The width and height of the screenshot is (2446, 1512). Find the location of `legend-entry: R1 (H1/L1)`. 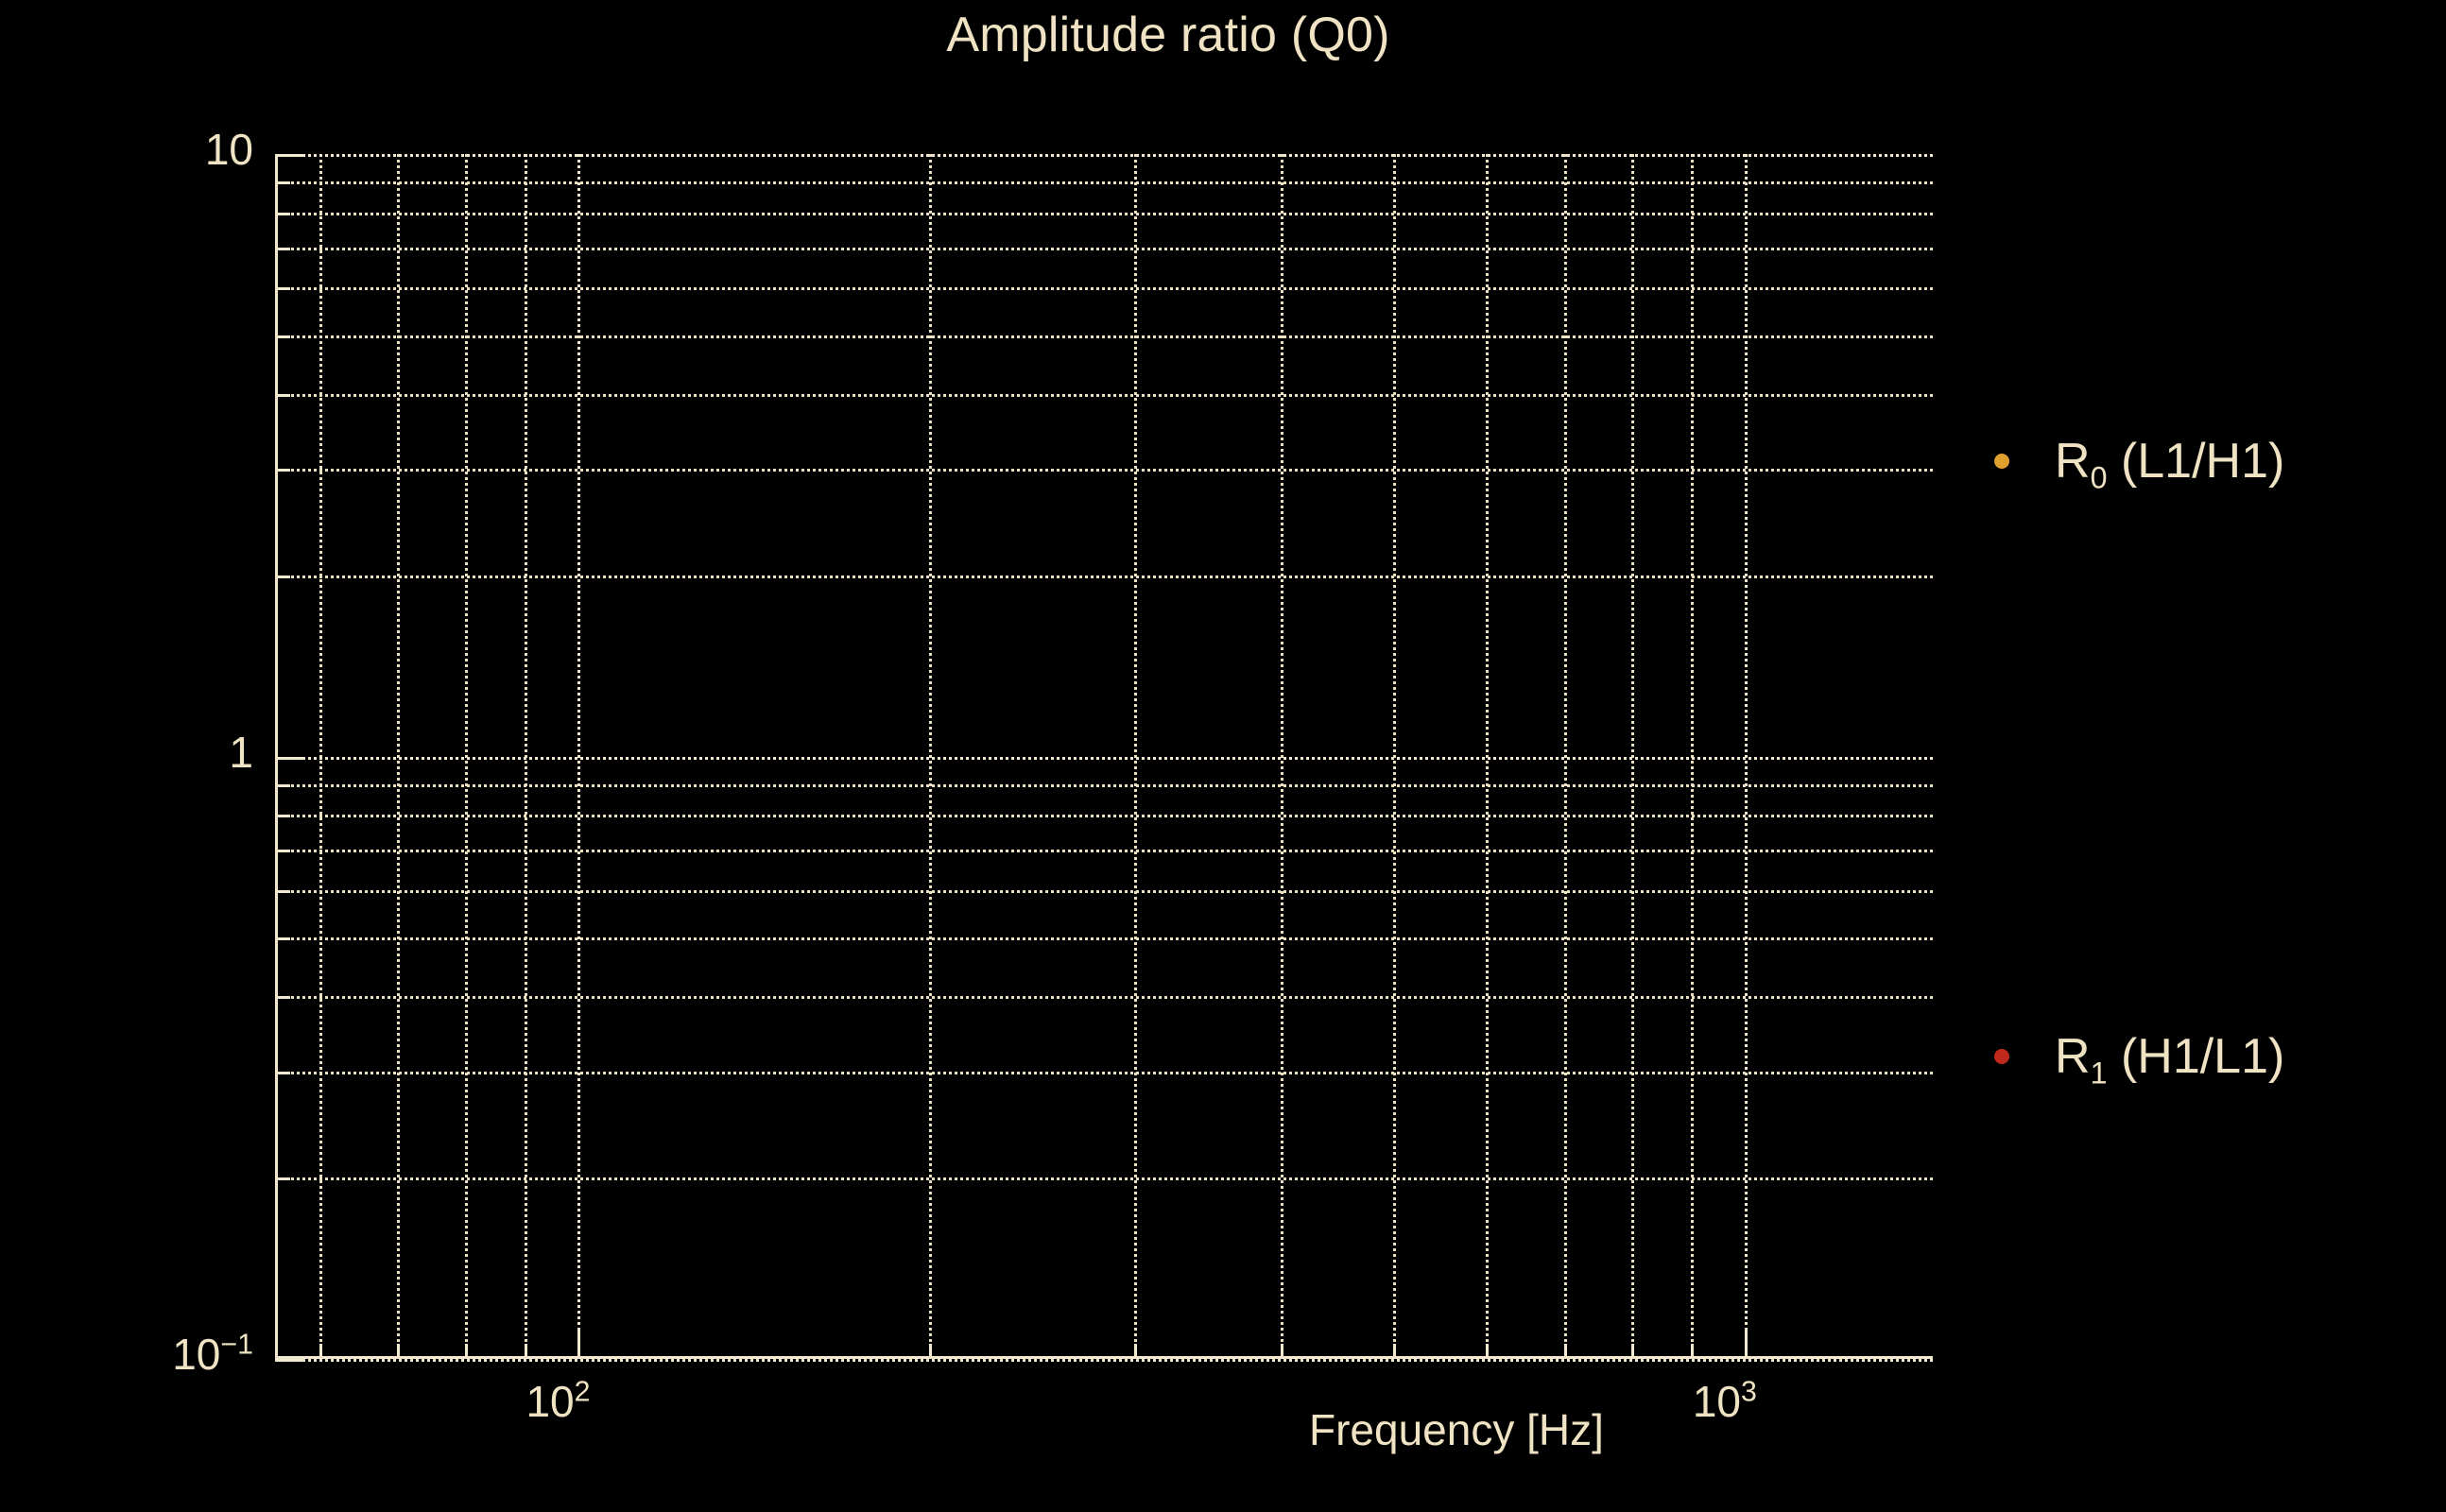

legend-entry: R1 (H1/L1) is located at coordinates (2140, 1060).